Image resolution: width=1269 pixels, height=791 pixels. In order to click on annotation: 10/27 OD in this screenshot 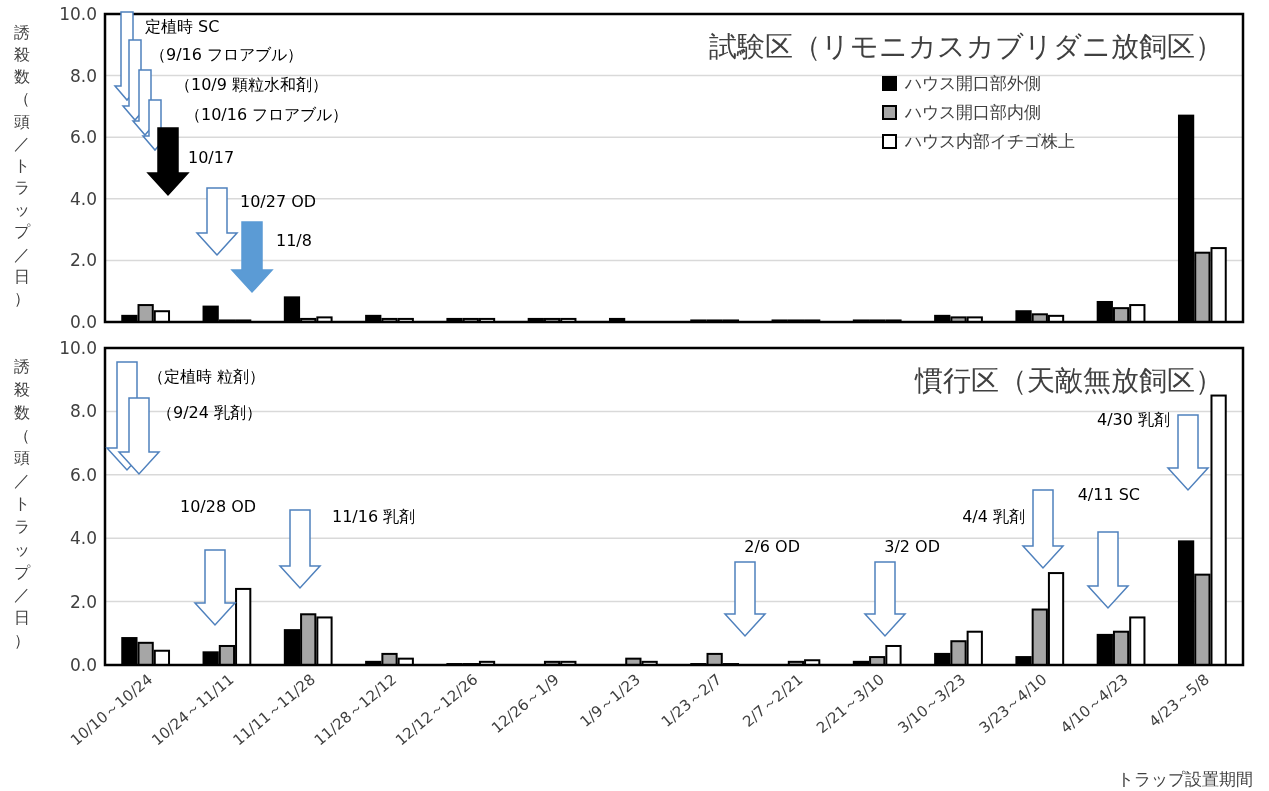, I will do `click(278, 201)`.